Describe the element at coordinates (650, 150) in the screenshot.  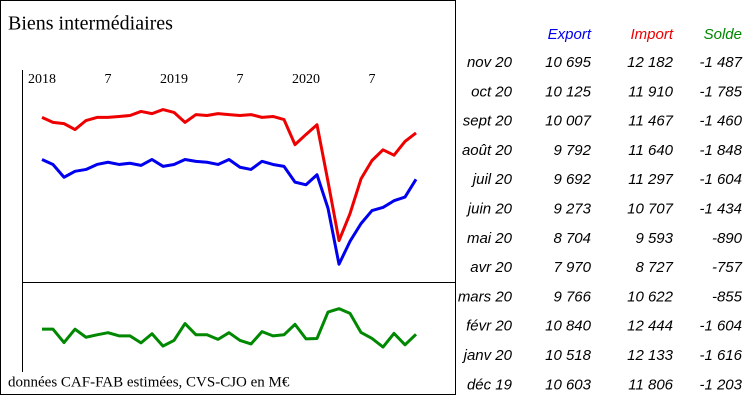
I see `table-cell: 11 640` at that location.